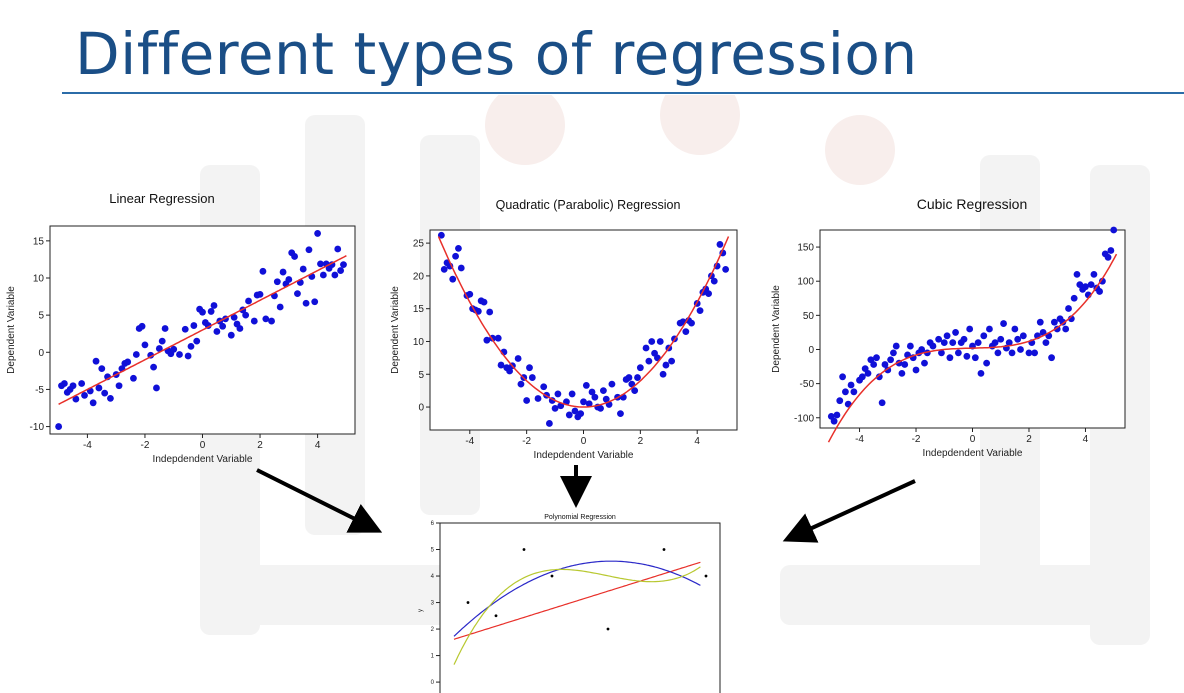  Describe the element at coordinates (972, 348) in the screenshot. I see `fit-line` at that location.